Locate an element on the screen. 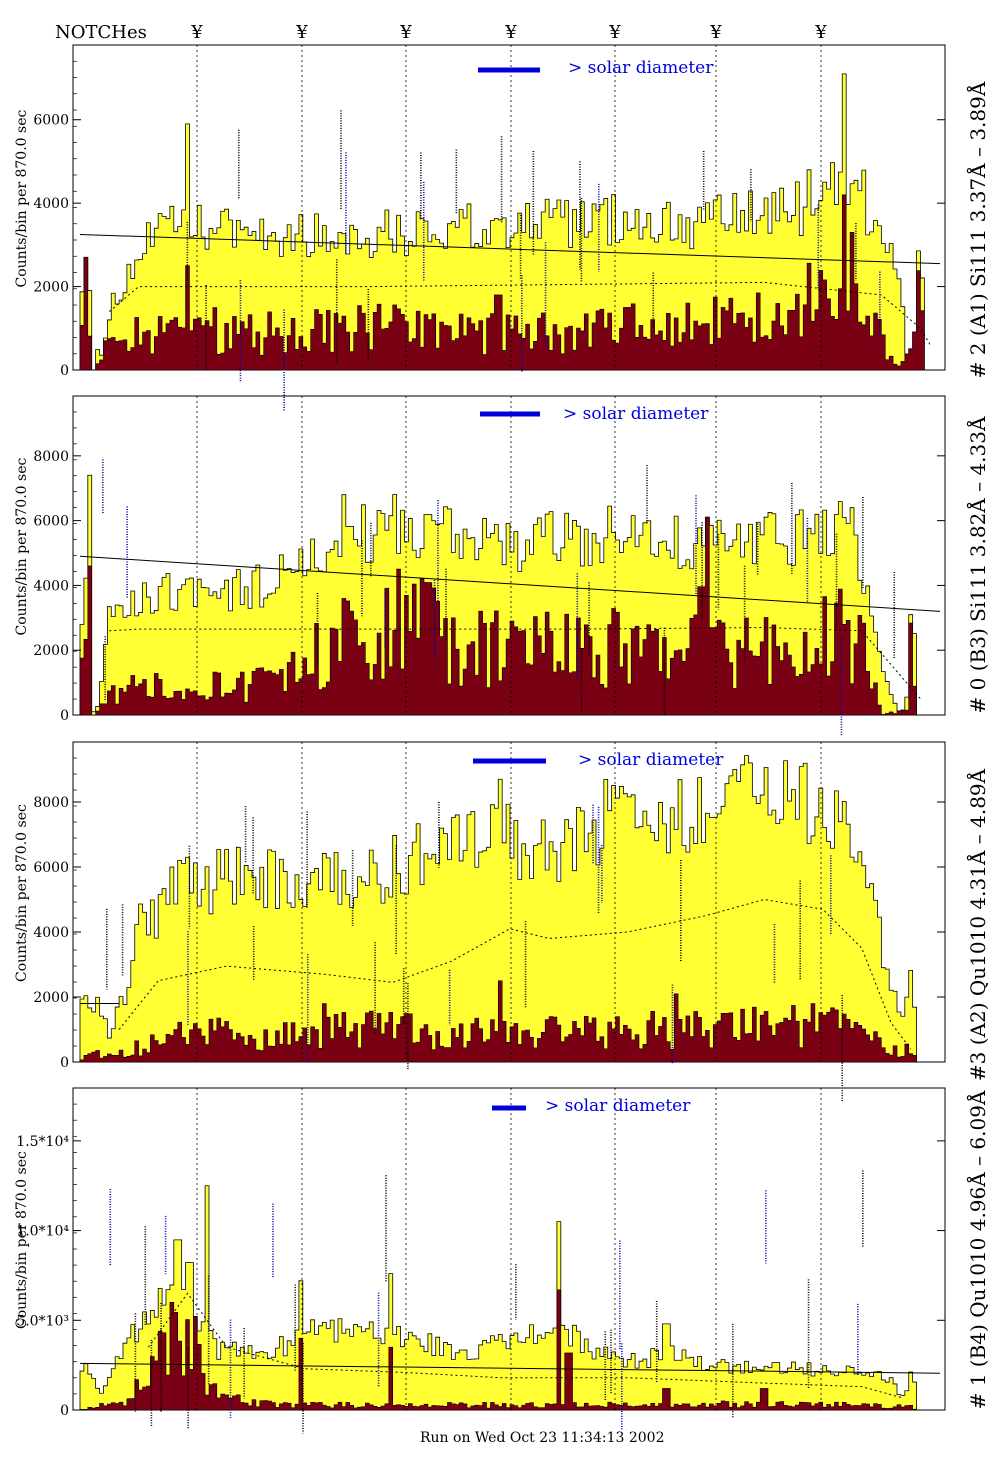  notch-marker-1: ¥ is located at coordinates (301, 32).